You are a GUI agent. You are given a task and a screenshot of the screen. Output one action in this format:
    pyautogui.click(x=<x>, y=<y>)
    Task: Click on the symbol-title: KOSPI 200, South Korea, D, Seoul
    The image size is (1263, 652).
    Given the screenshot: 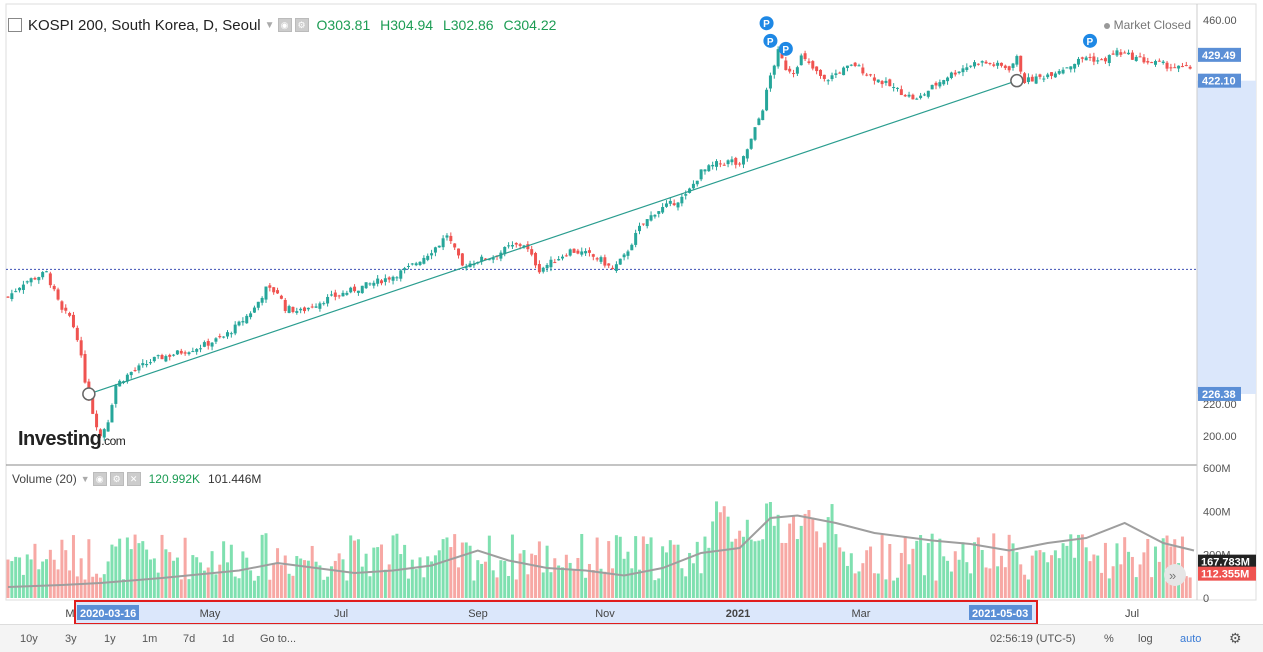 What is the action you would take?
    pyautogui.click(x=144, y=25)
    